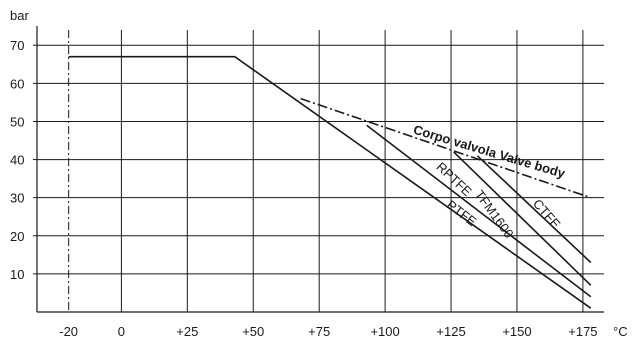  I want to click on x-tick-label: +150, so click(516, 331).